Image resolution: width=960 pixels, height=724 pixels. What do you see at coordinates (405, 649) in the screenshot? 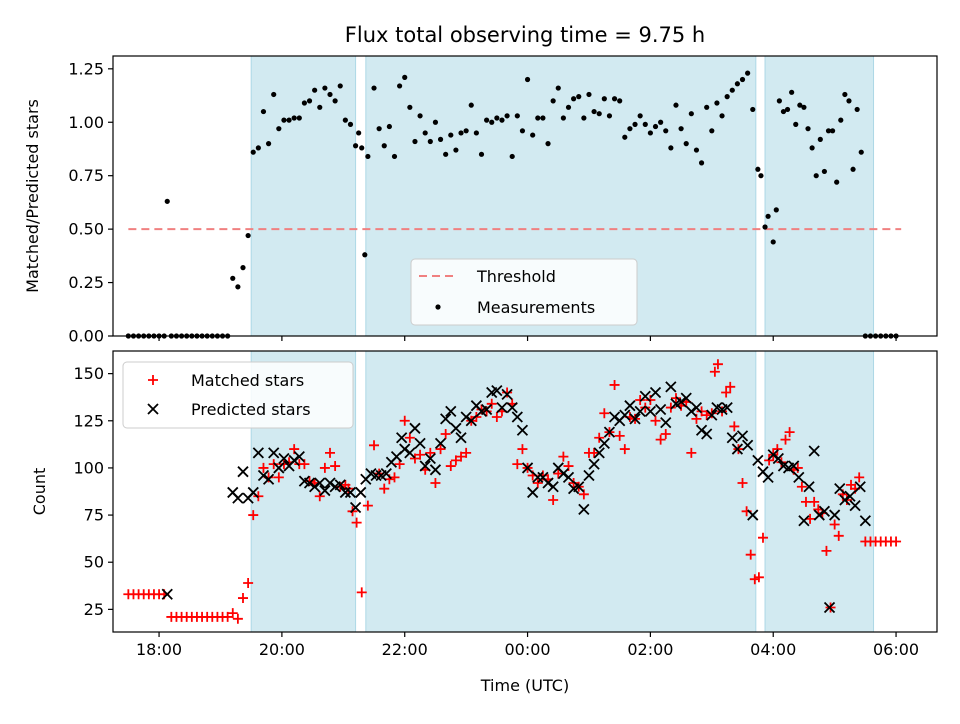
I see `x-tick-label: 22:00` at bounding box center [405, 649].